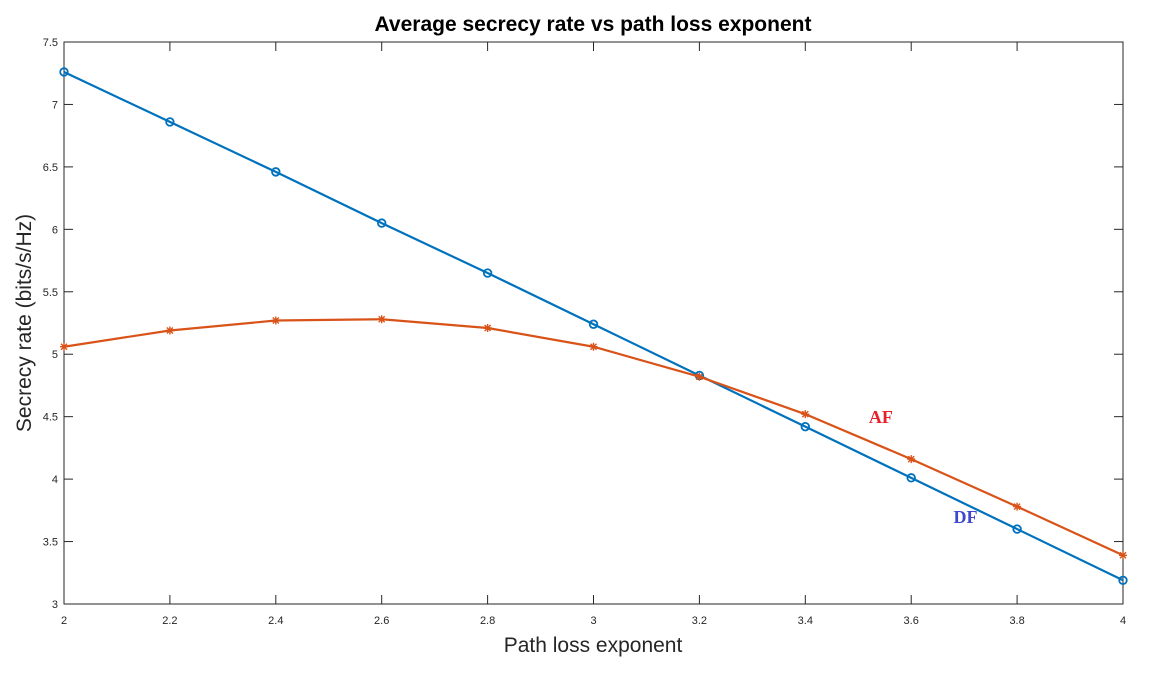 The width and height of the screenshot is (1154, 674). What do you see at coordinates (55, 355) in the screenshot?
I see `y-tick-label: 5` at bounding box center [55, 355].